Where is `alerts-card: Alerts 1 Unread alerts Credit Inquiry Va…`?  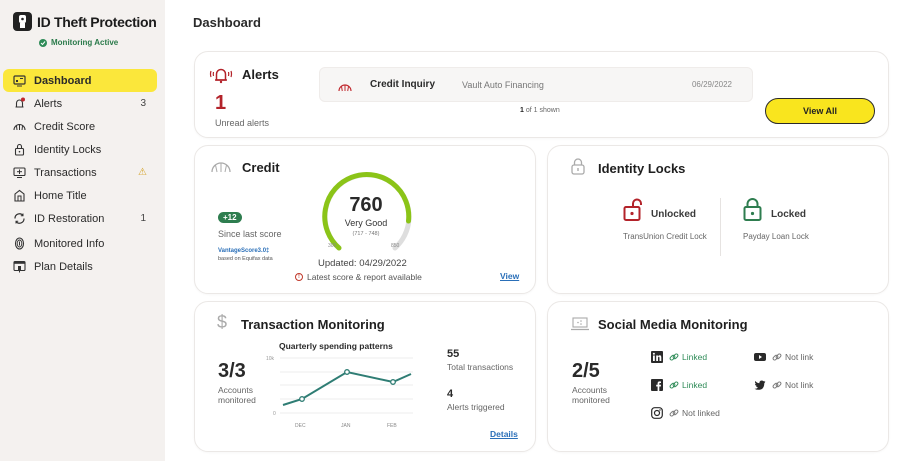 alerts-card: Alerts 1 Unread alerts Credit Inquiry Va… is located at coordinates (541, 94).